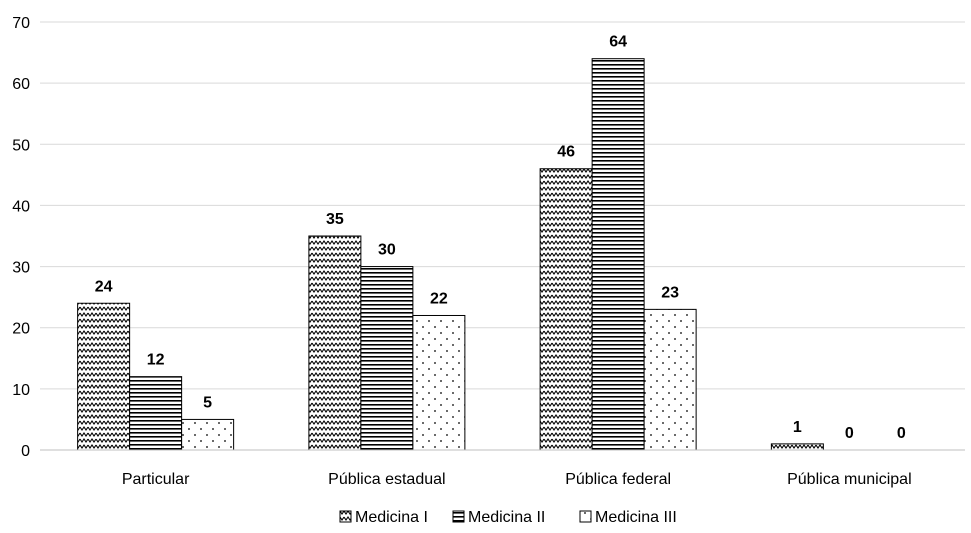  I want to click on legend-label: Medicina II, so click(506, 517).